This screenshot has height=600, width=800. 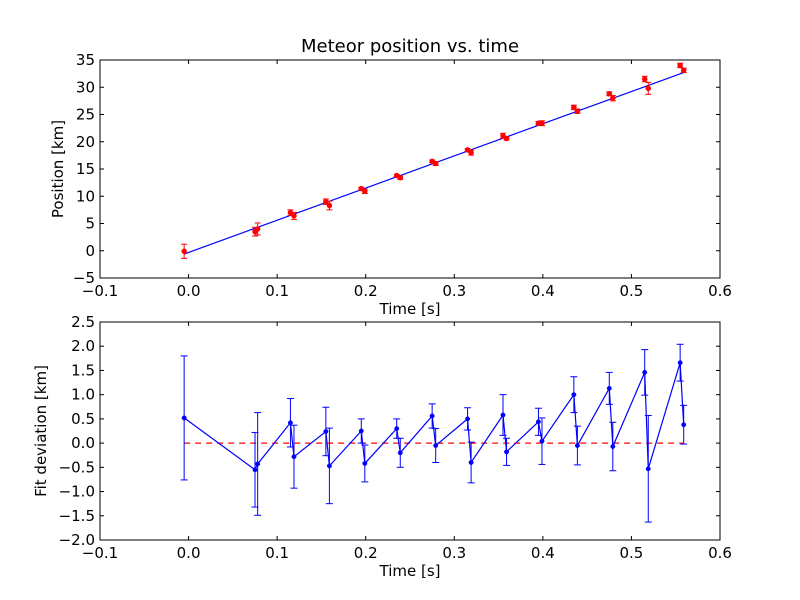 I want to click on y-tick-label: 5, so click(x=90, y=224).